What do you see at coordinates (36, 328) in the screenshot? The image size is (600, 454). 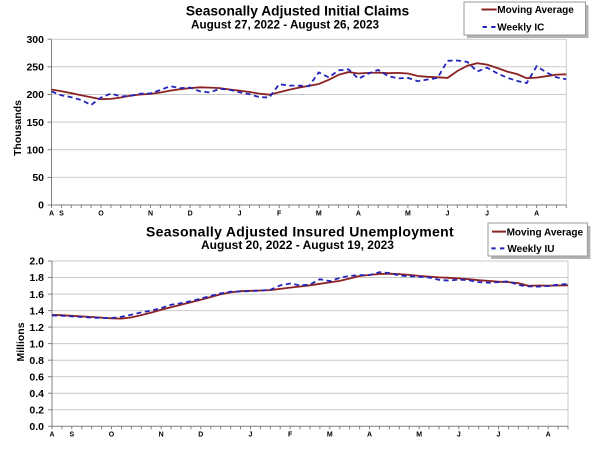 I see `svg-text: 1.2` at bounding box center [36, 328].